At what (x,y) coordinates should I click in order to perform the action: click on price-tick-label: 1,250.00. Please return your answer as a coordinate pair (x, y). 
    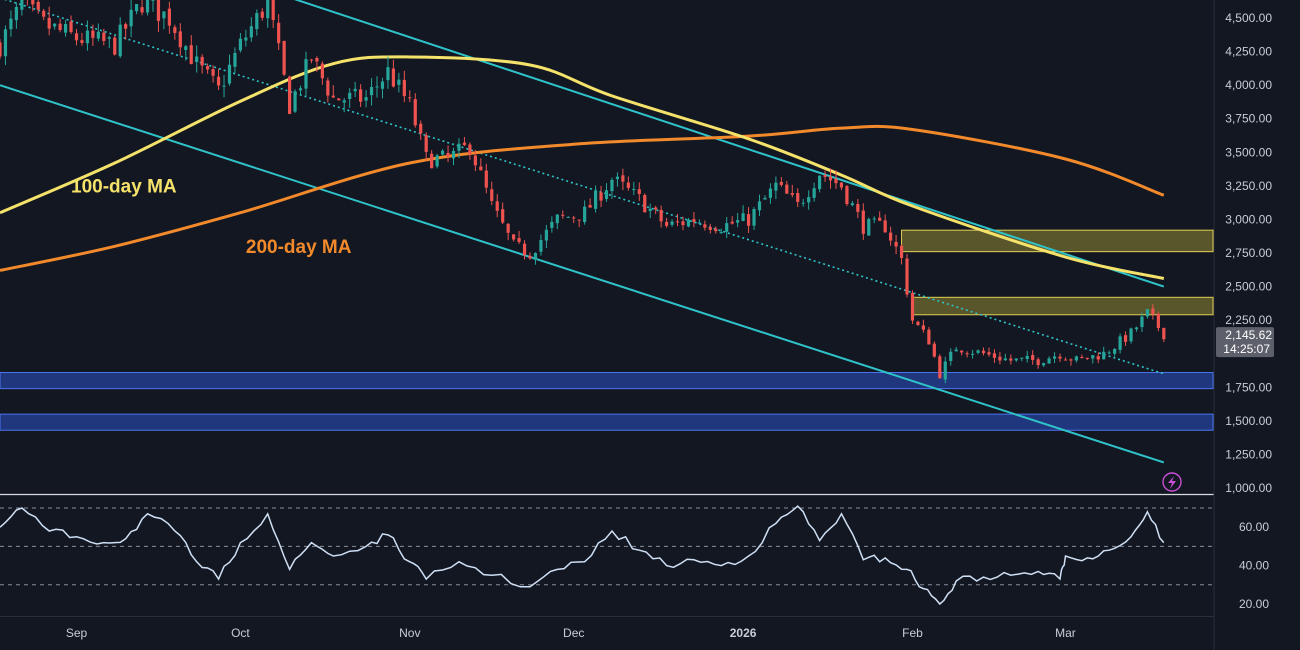
    Looking at the image, I should click on (1248, 454).